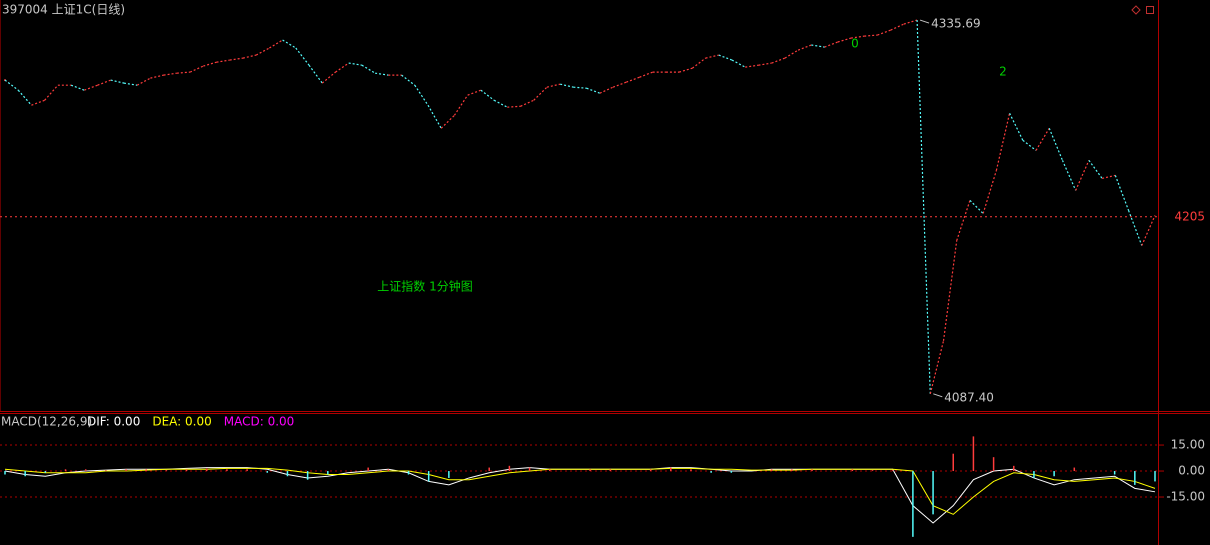 The image size is (1210, 545). Describe the element at coordinates (1003, 72) in the screenshot. I see `annotation: 2` at that location.